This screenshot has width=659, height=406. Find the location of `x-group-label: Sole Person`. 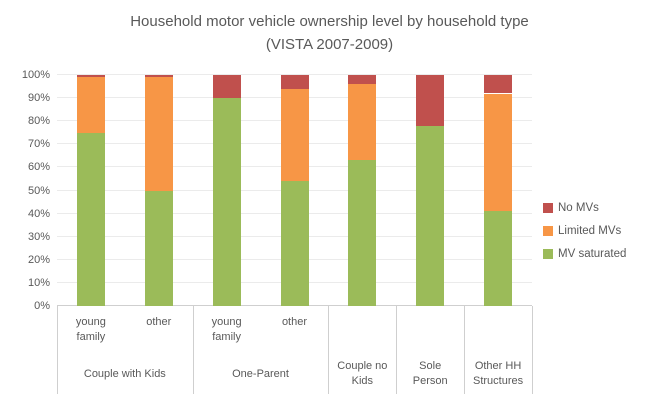

x-group-label: Sole Person is located at coordinates (430, 373).